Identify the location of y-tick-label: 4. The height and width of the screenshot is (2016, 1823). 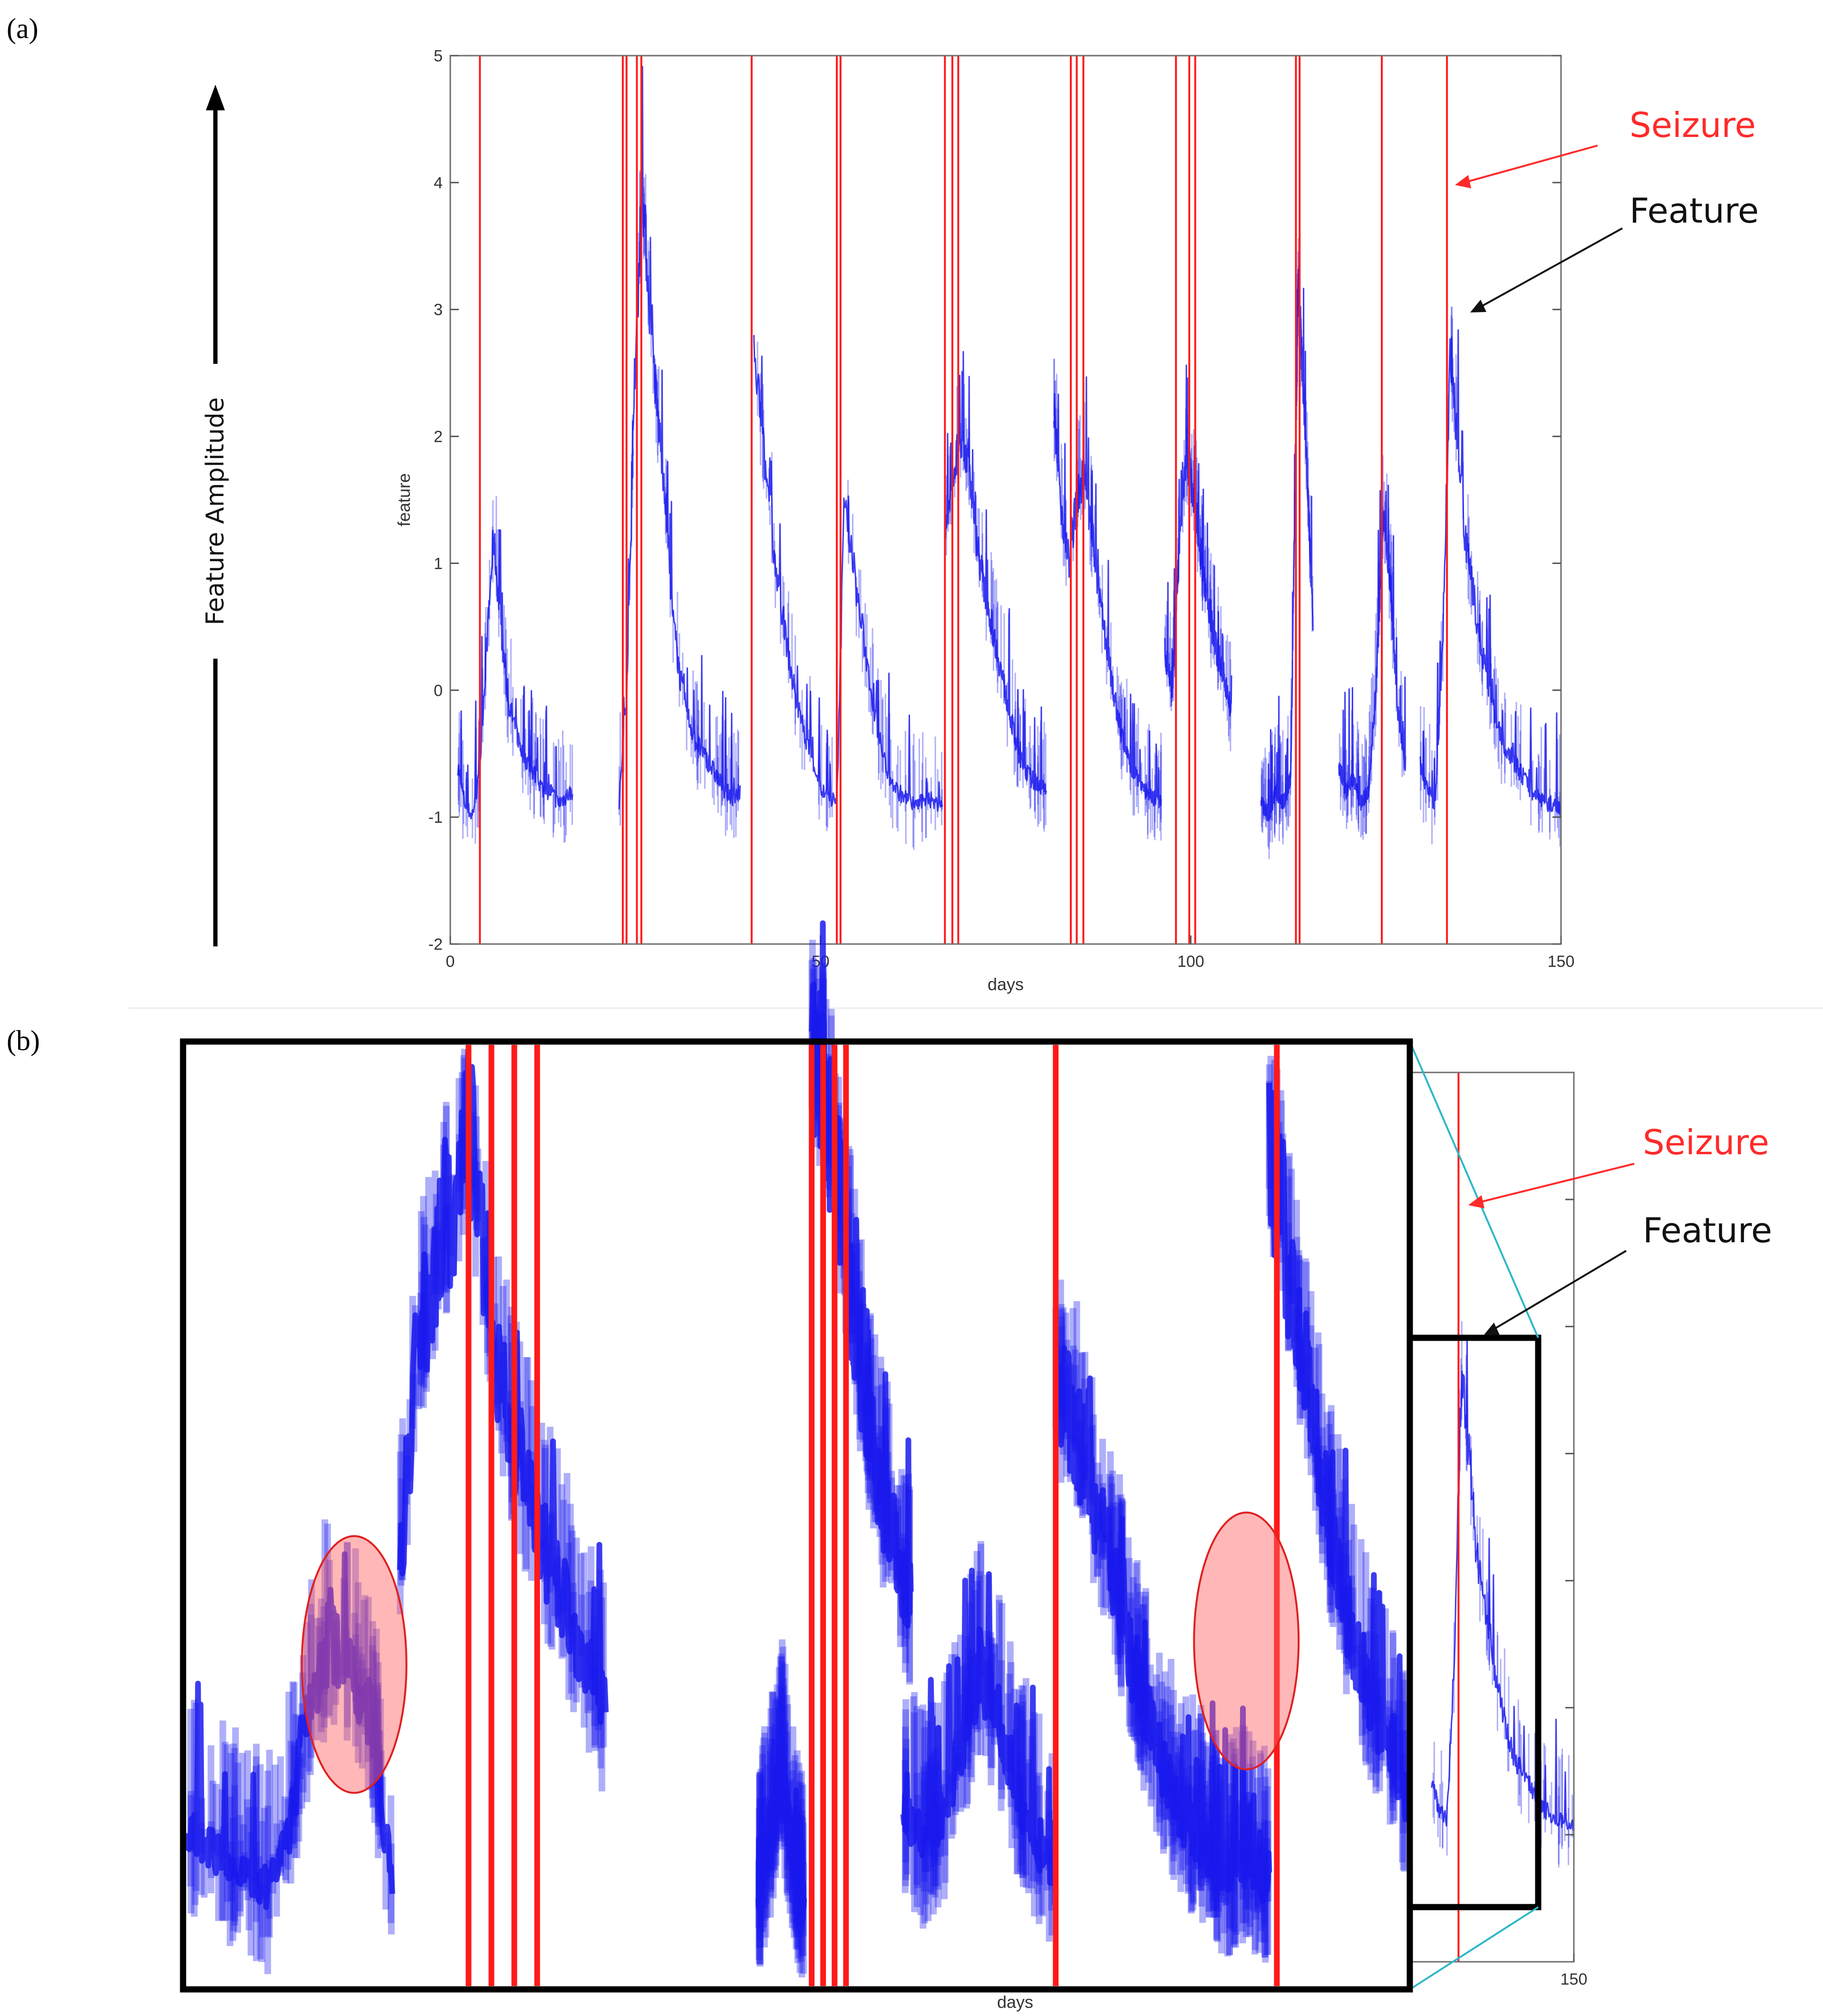
(439, 183).